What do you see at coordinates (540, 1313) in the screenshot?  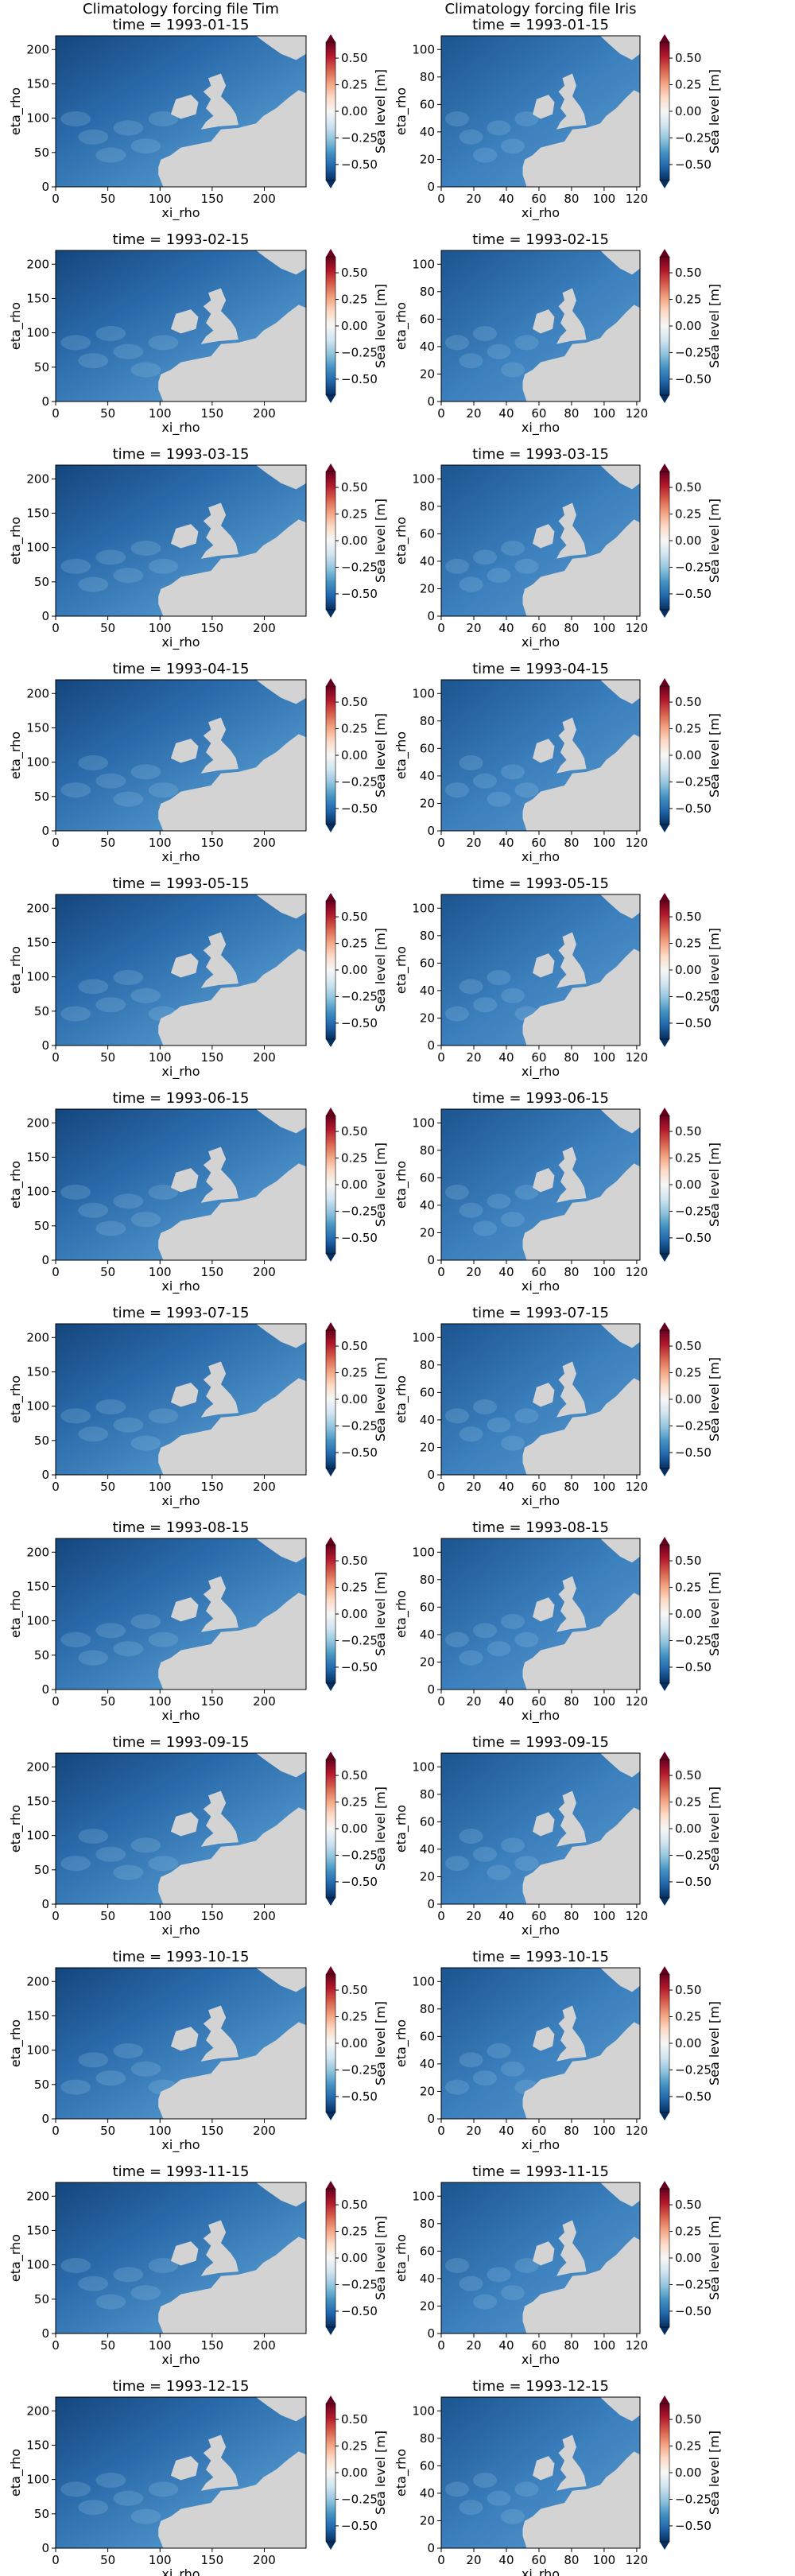 I see `panel-title: time = 1993-07-15` at bounding box center [540, 1313].